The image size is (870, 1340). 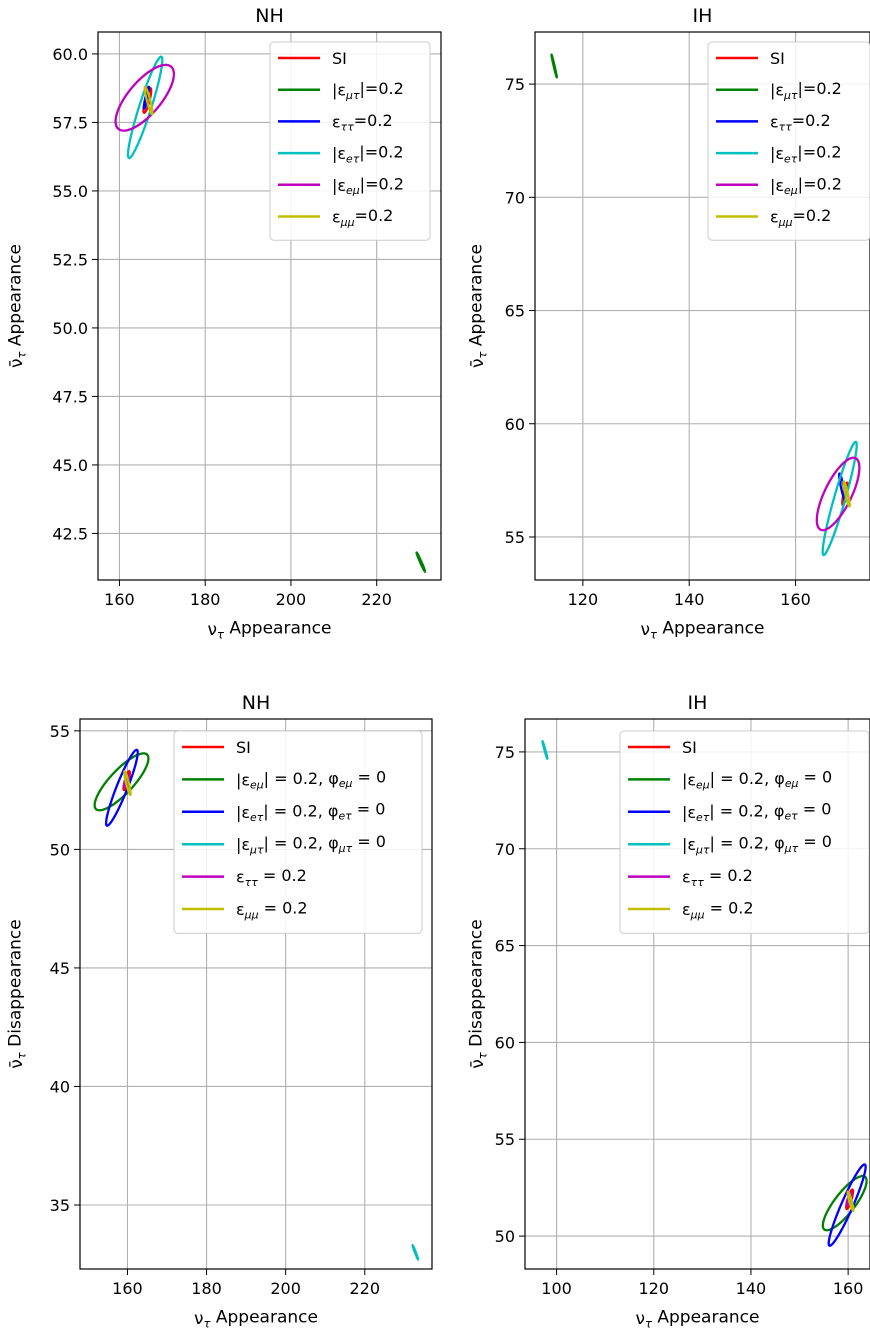 What do you see at coordinates (70, 259) in the screenshot?
I see `y-tick-label: 52.5` at bounding box center [70, 259].